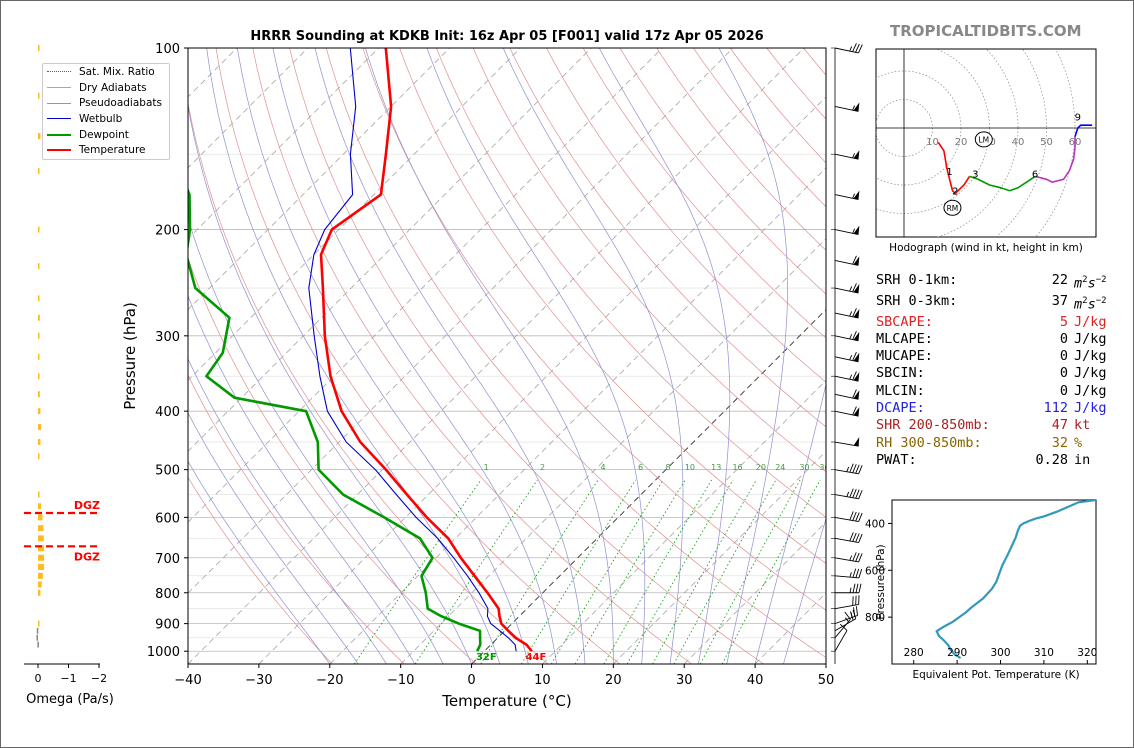 The width and height of the screenshot is (1134, 748). What do you see at coordinates (986, 143) in the screenshot?
I see `hodograph-area: 10203040506012369RMLM` at bounding box center [986, 143].